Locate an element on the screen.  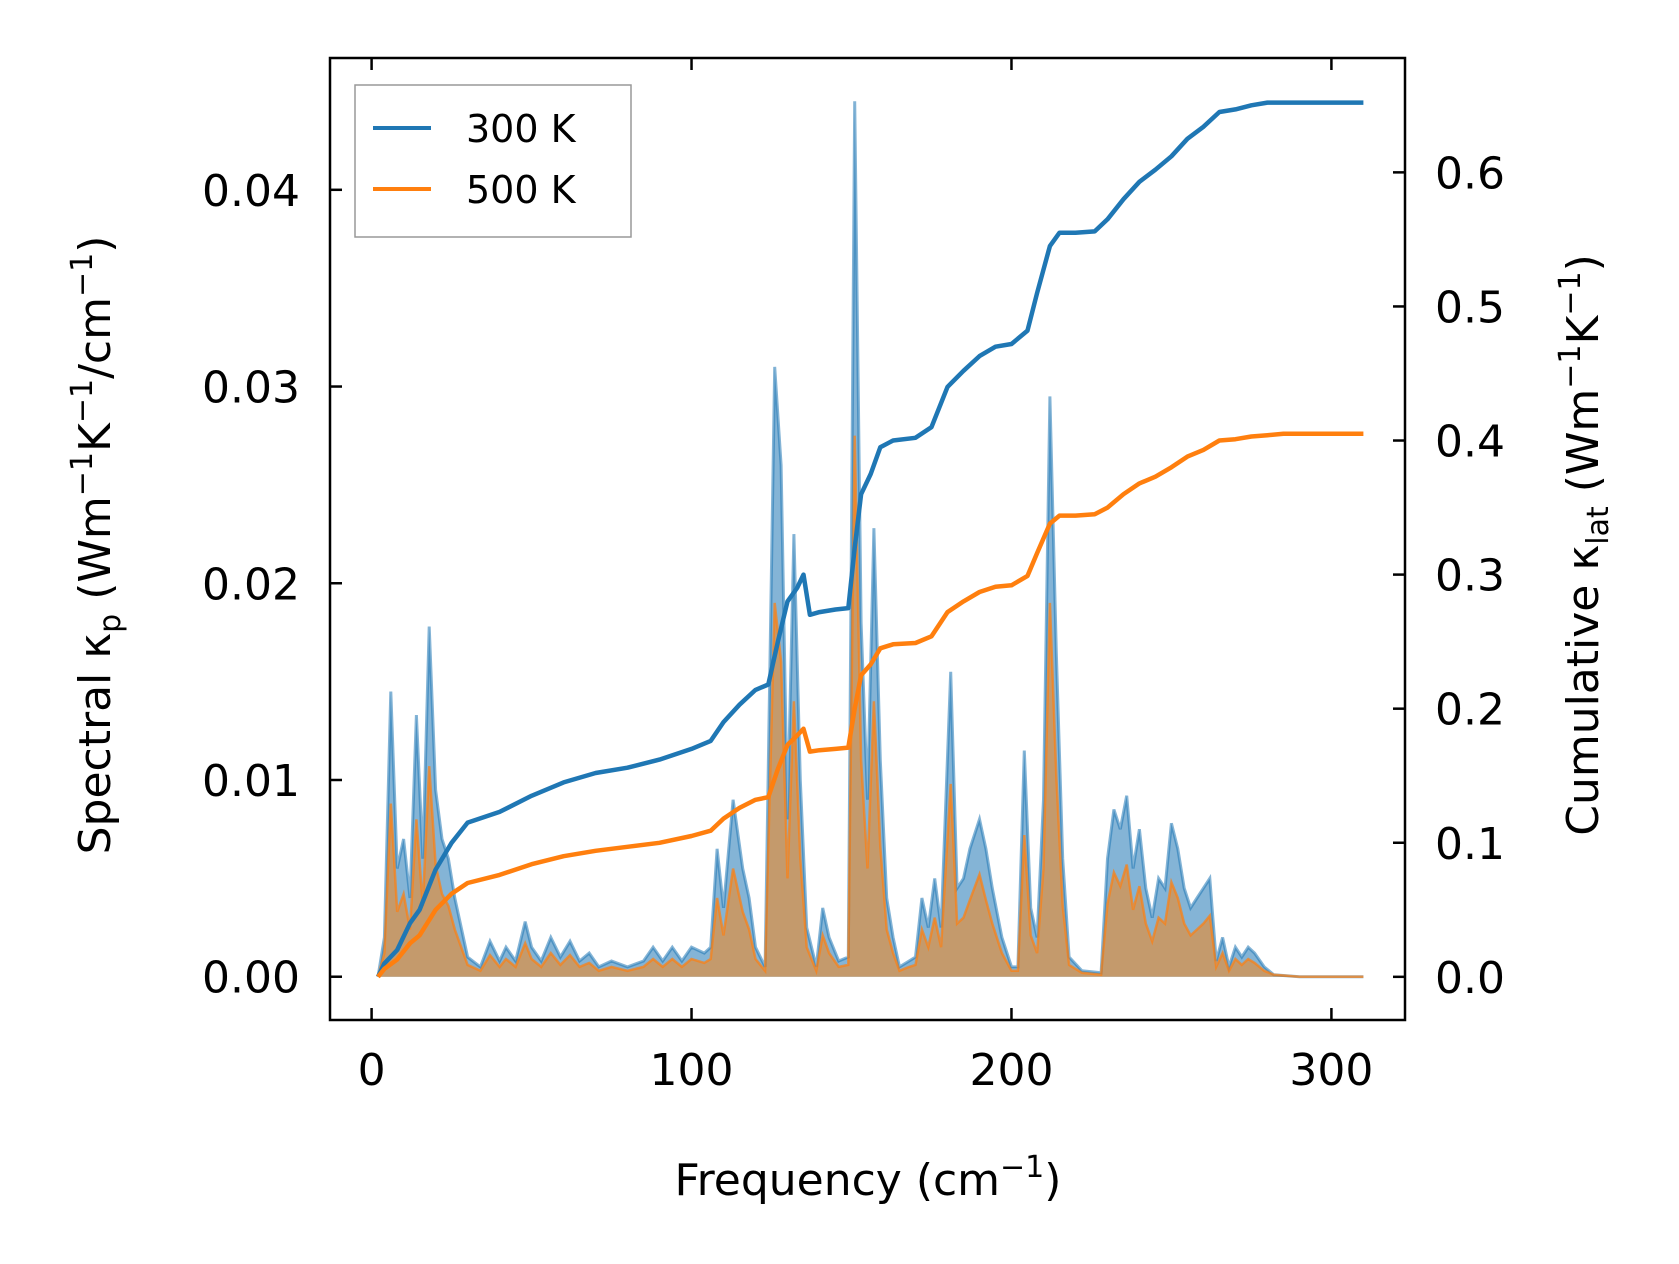
x-tick-label: 100 is located at coordinates (692, 1070).